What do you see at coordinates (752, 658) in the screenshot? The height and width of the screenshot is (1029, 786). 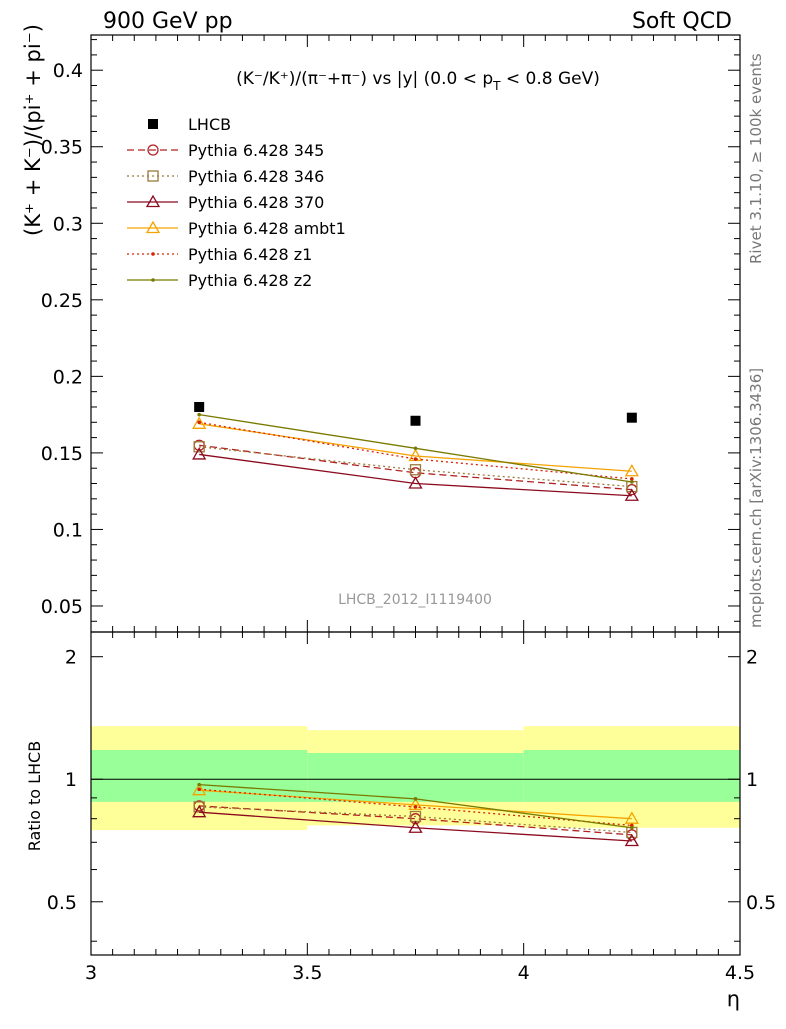 I see `ratio-y-tick-label-right: 2` at bounding box center [752, 658].